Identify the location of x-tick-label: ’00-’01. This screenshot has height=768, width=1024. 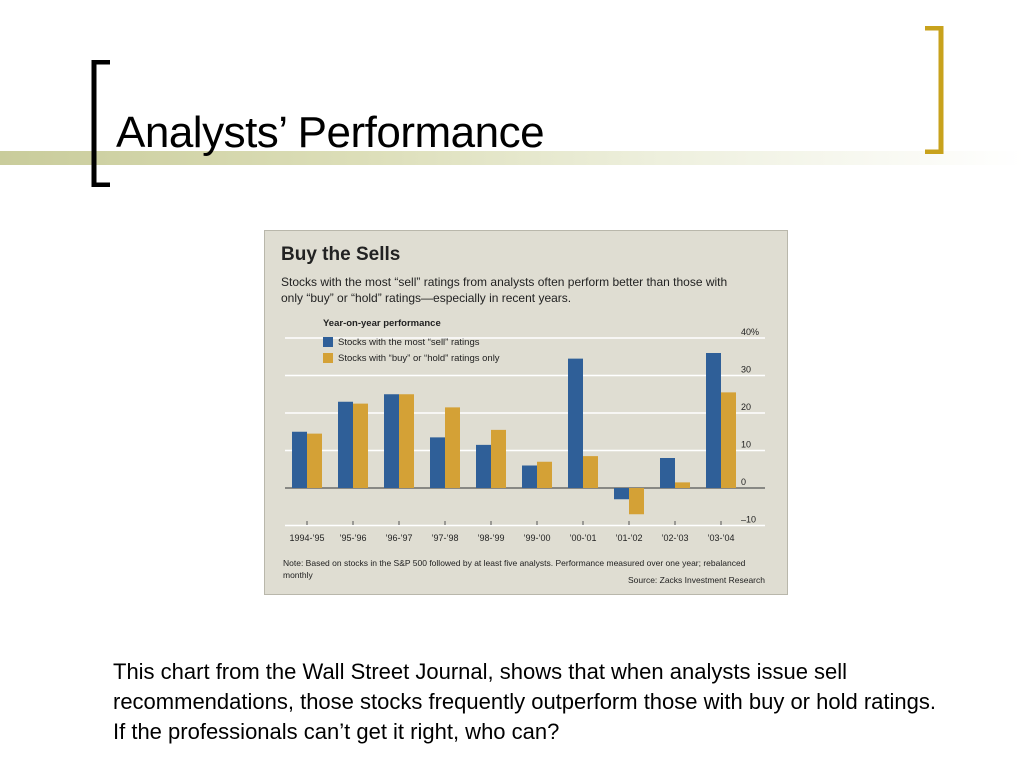
(582, 538).